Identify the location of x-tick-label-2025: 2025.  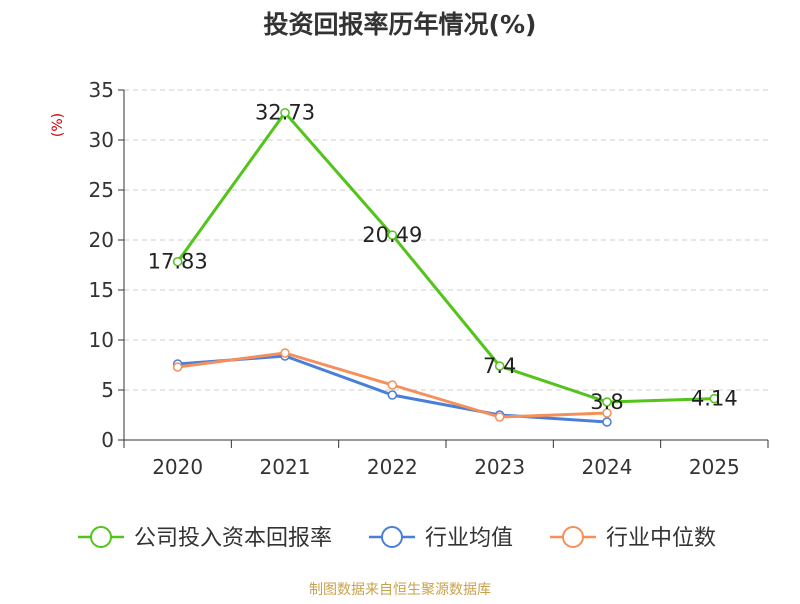
(714, 467).